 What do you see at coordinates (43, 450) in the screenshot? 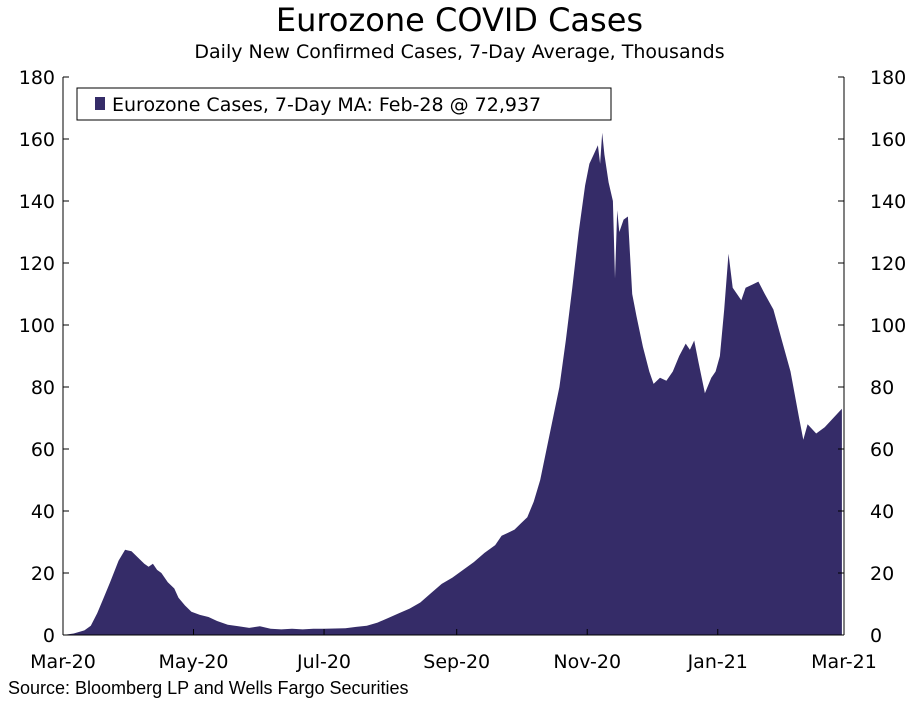
I see `y-tick-label-left: 60` at bounding box center [43, 450].